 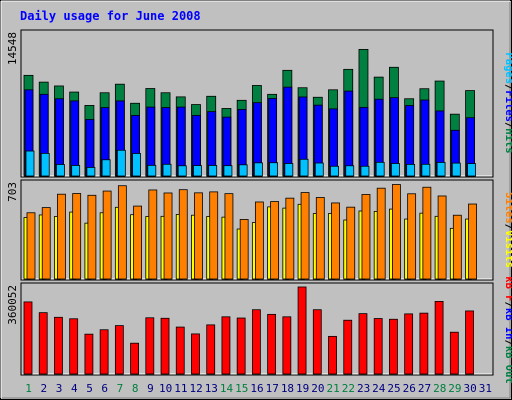 I want to click on x-tick-3: 3, so click(x=59, y=388).